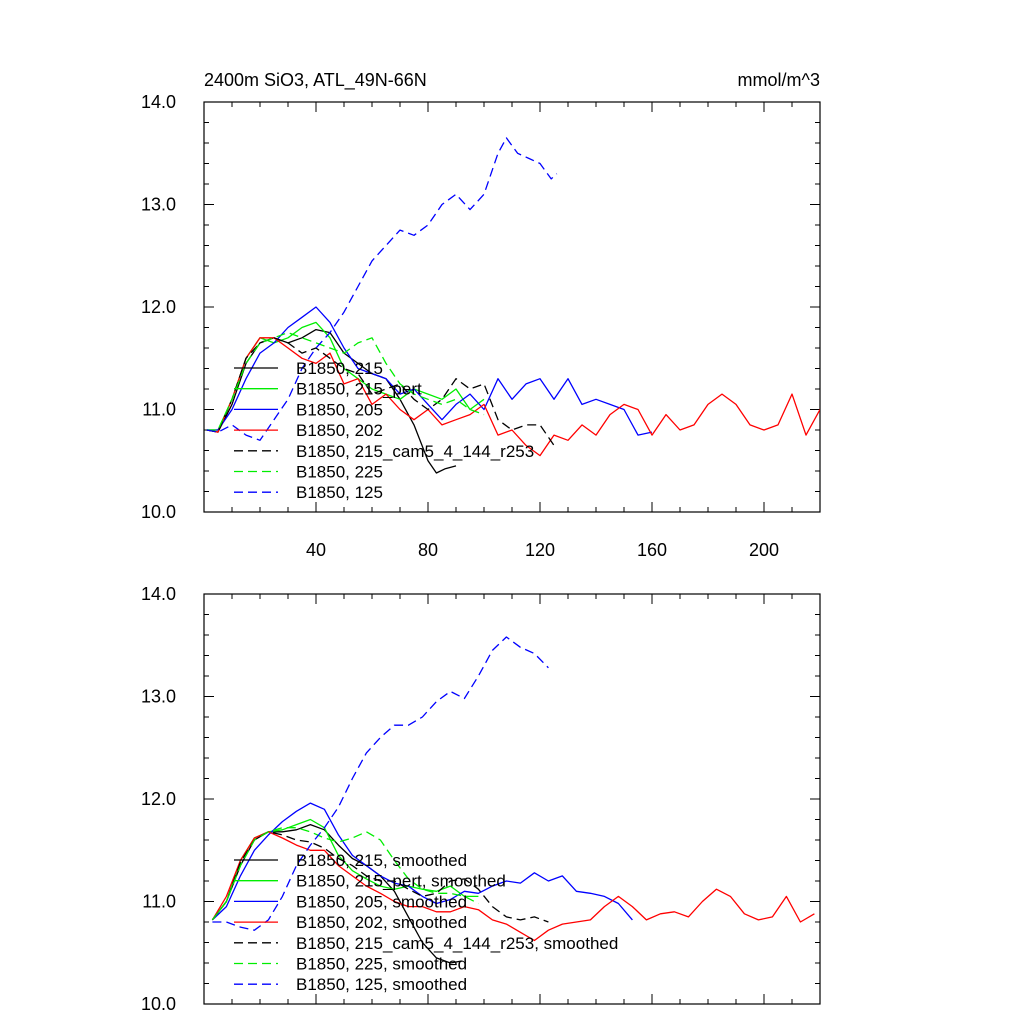 This screenshot has width=1024, height=1024. Describe the element at coordinates (316, 550) in the screenshot. I see `x-tick-label: 40` at that location.